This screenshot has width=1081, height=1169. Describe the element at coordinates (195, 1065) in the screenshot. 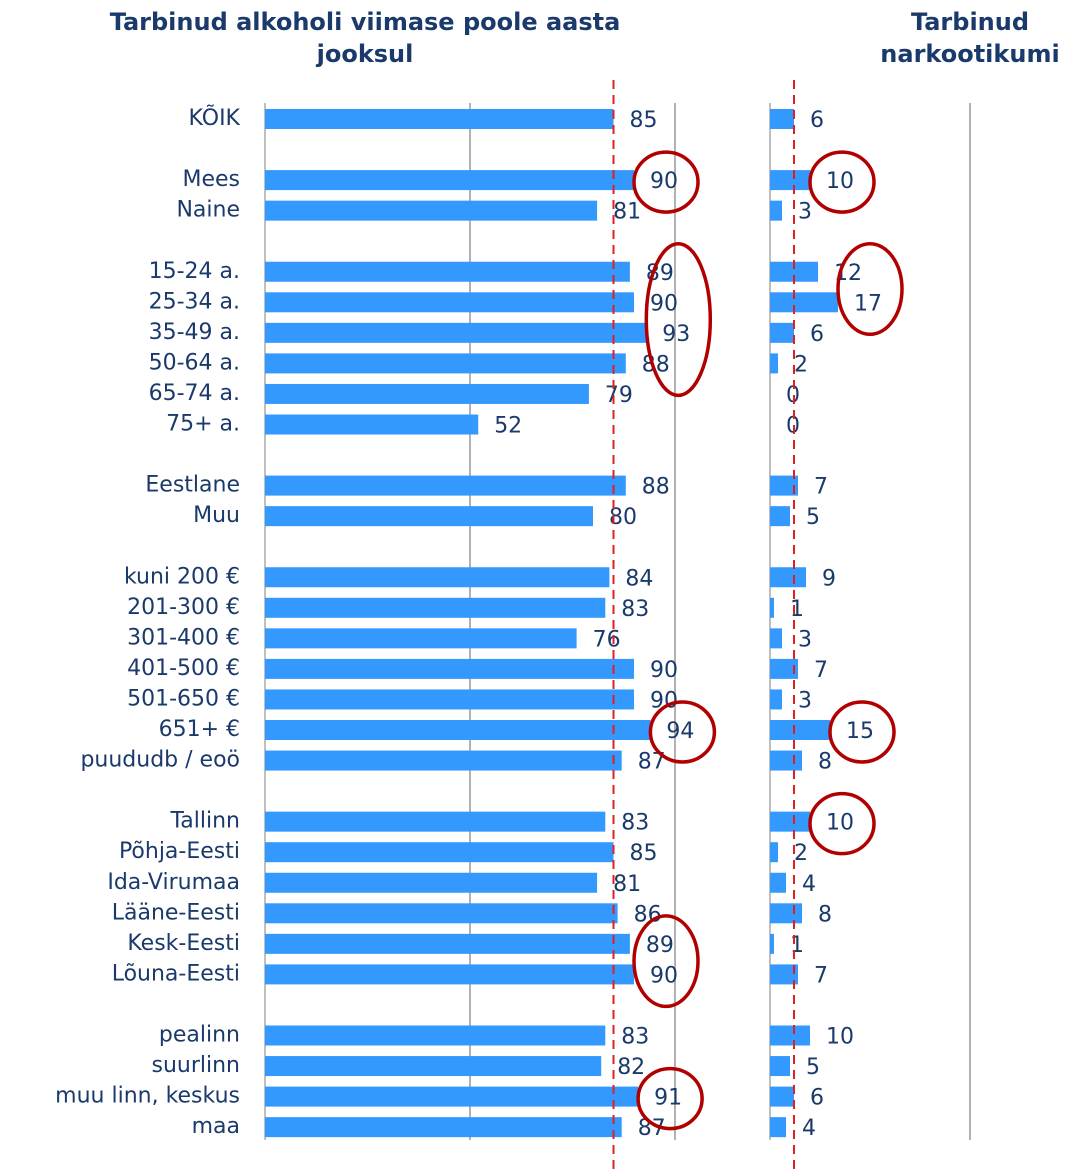

I see `category-label: suurlinn` at that location.